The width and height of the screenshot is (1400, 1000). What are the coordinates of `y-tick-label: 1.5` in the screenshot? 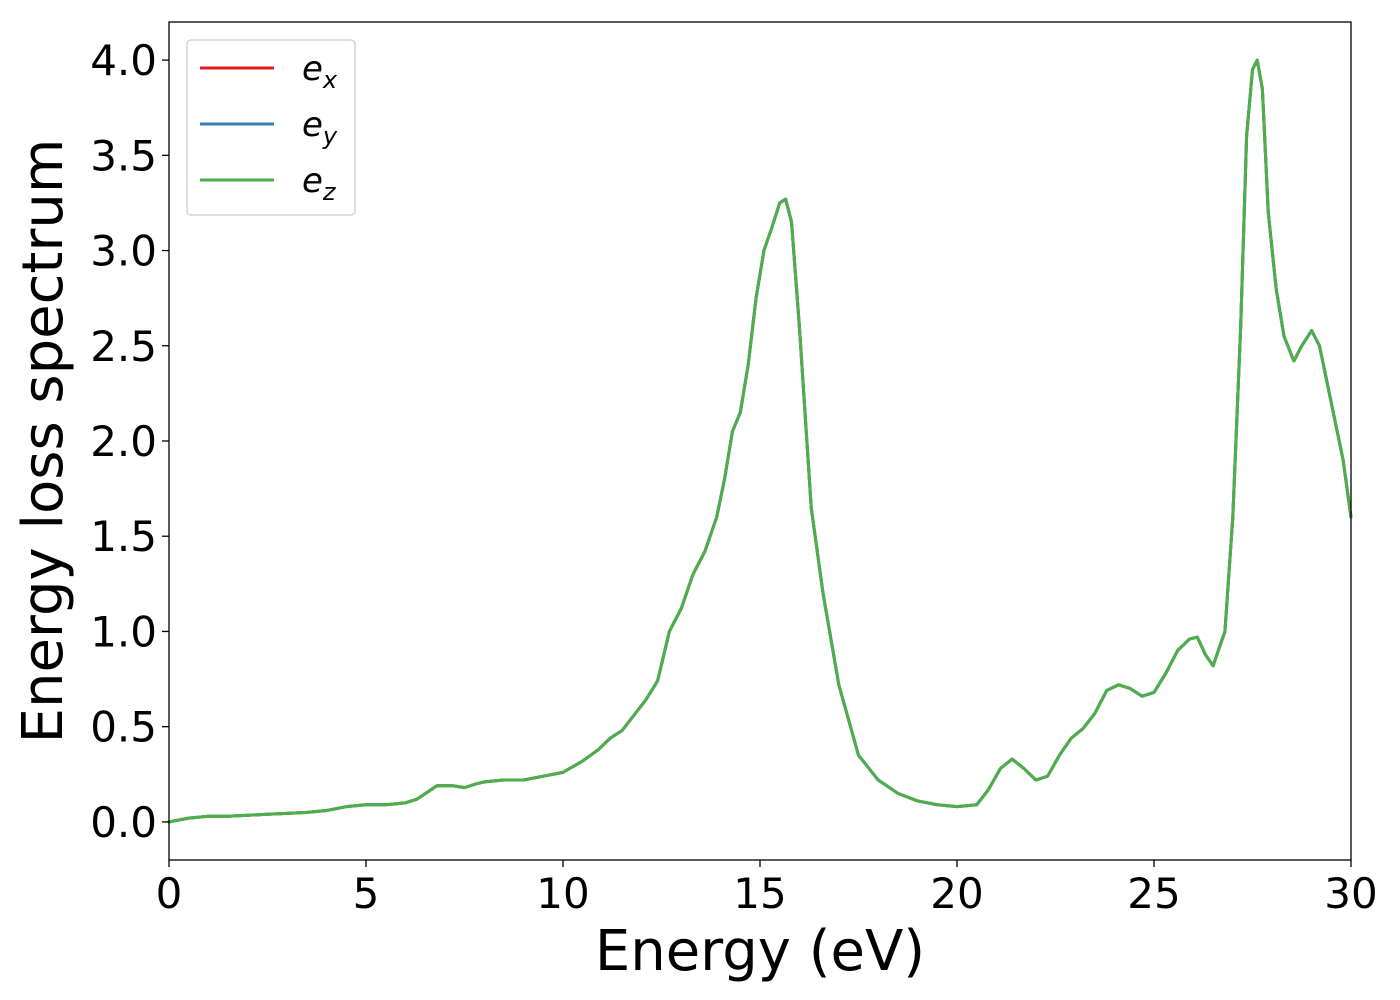 It's located at (123, 536).